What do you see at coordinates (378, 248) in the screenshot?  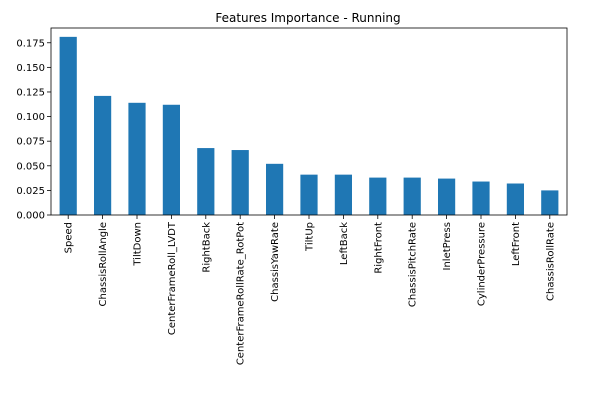 I see `category-label: RightFront` at bounding box center [378, 248].